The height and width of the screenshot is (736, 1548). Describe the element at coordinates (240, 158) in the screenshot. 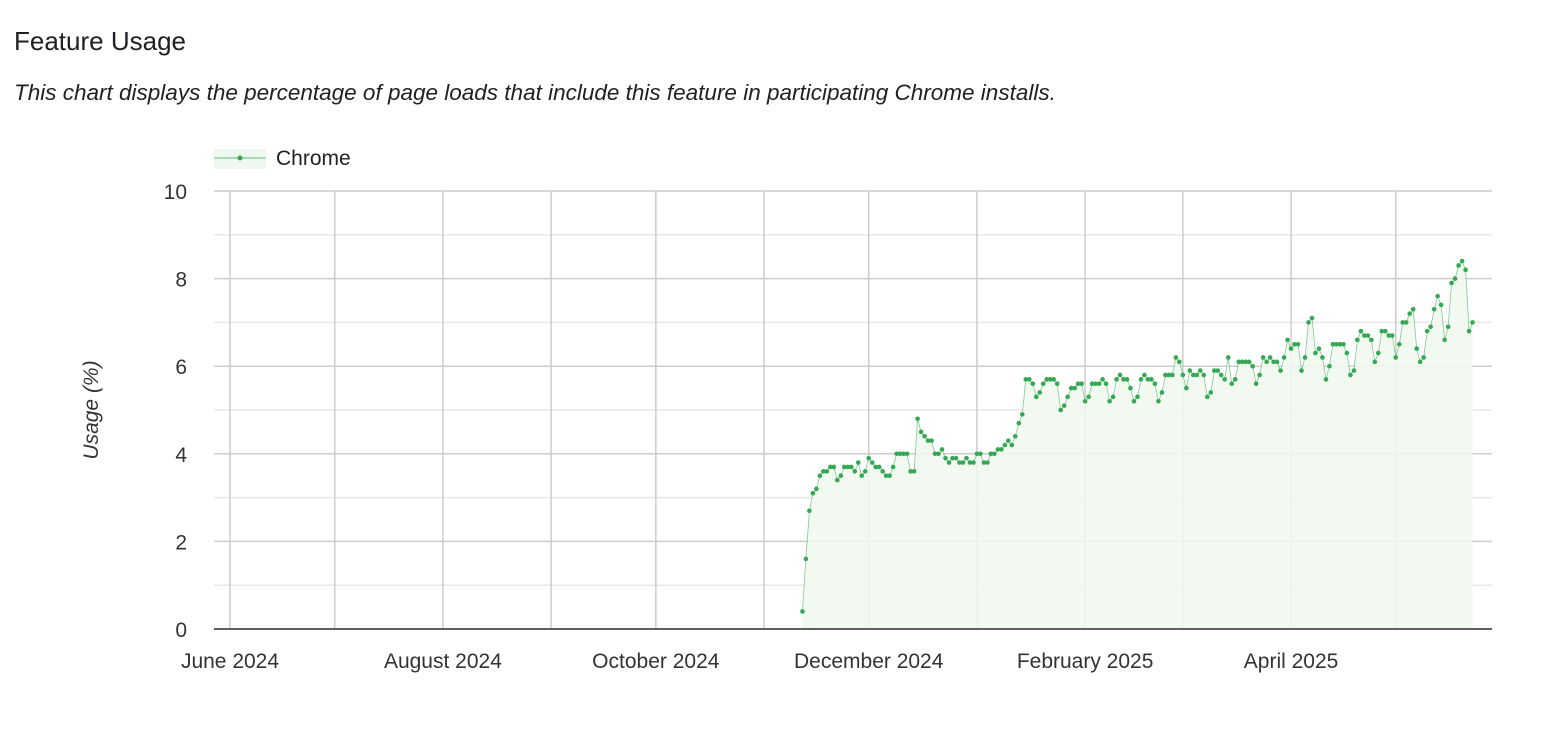

I see `legend-marker` at that location.